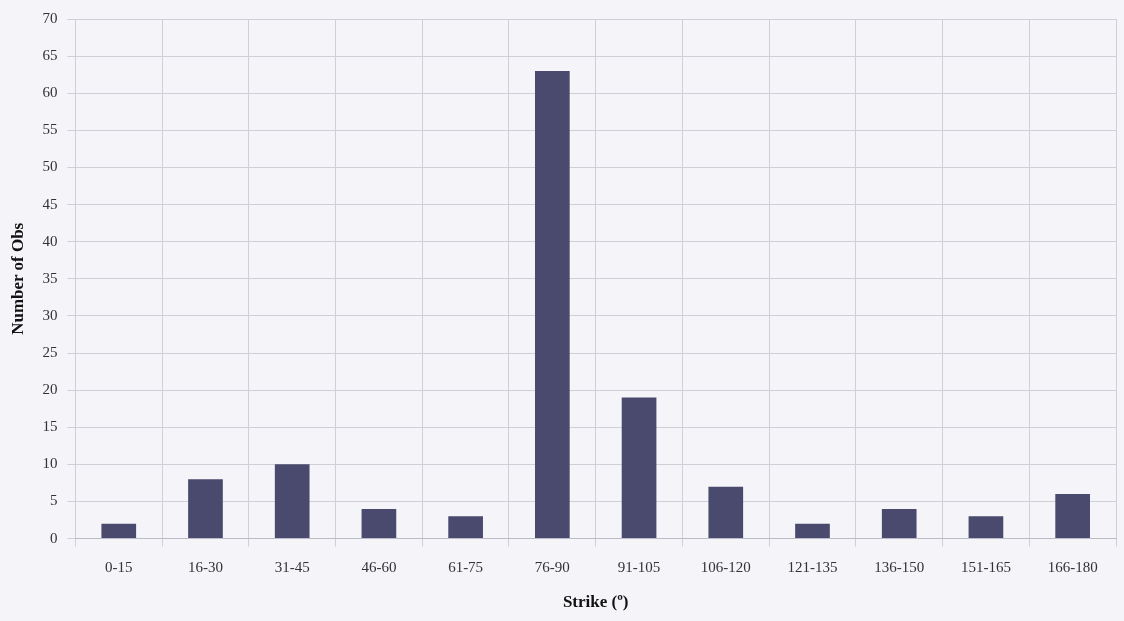 This screenshot has width=1124, height=621. What do you see at coordinates (899, 566) in the screenshot?
I see `x-tick-label: 136-150` at bounding box center [899, 566].